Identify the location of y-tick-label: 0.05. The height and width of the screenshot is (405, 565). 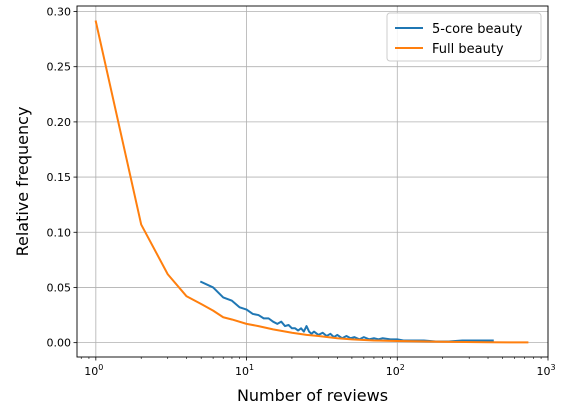
(59, 287).